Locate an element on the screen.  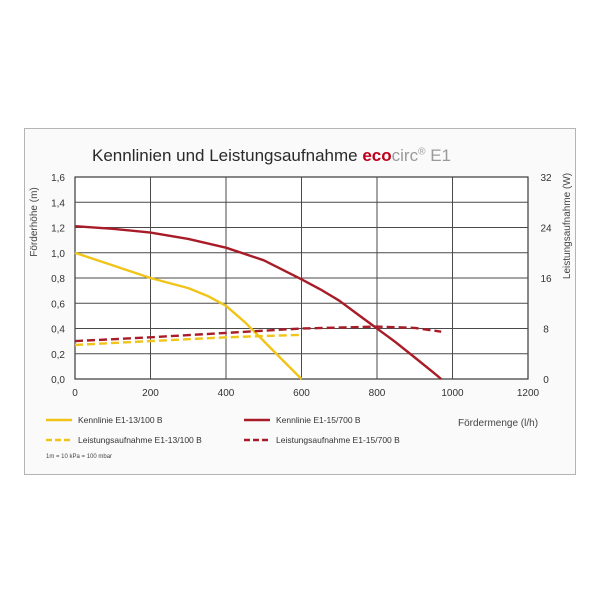
y-right-tick-labels: 0 8 16 24 32 is located at coordinates (546, 279).